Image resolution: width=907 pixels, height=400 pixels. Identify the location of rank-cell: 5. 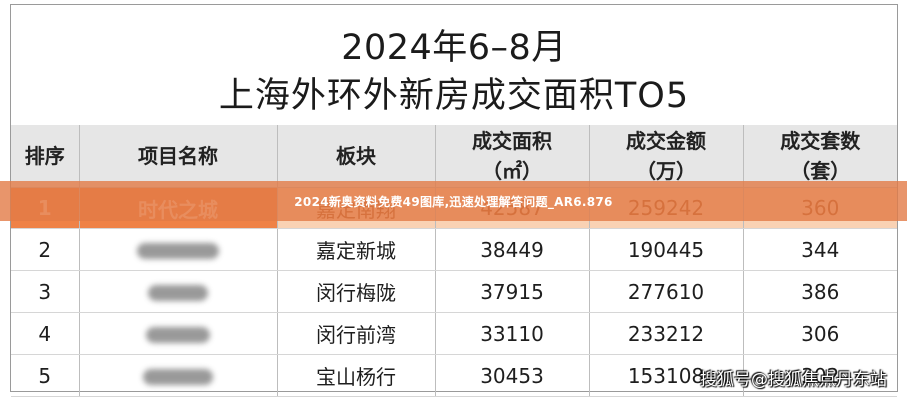
(45, 375).